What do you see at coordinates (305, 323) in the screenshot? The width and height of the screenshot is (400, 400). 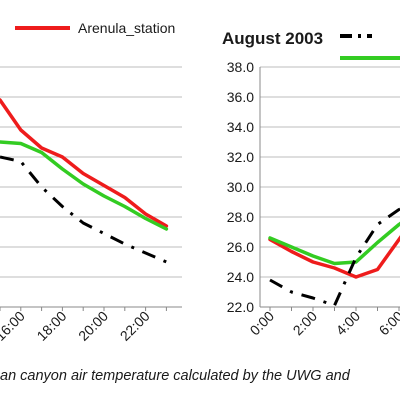 I see `x-tick-label: 2:00` at bounding box center [305, 323].